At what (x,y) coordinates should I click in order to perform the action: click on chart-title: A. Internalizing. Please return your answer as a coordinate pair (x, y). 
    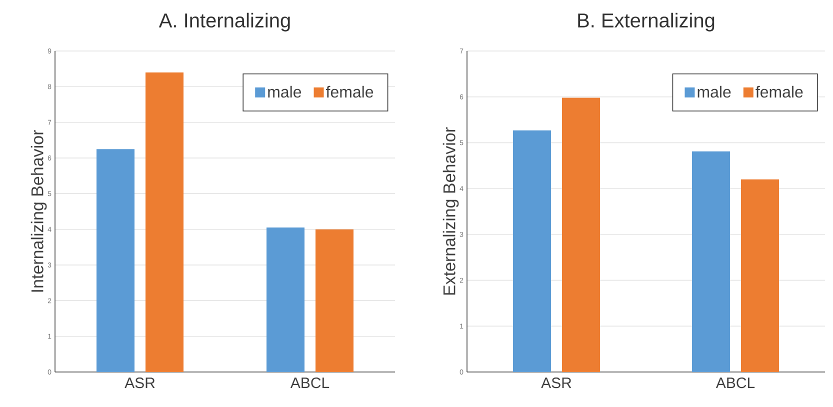
    Looking at the image, I should click on (224, 22).